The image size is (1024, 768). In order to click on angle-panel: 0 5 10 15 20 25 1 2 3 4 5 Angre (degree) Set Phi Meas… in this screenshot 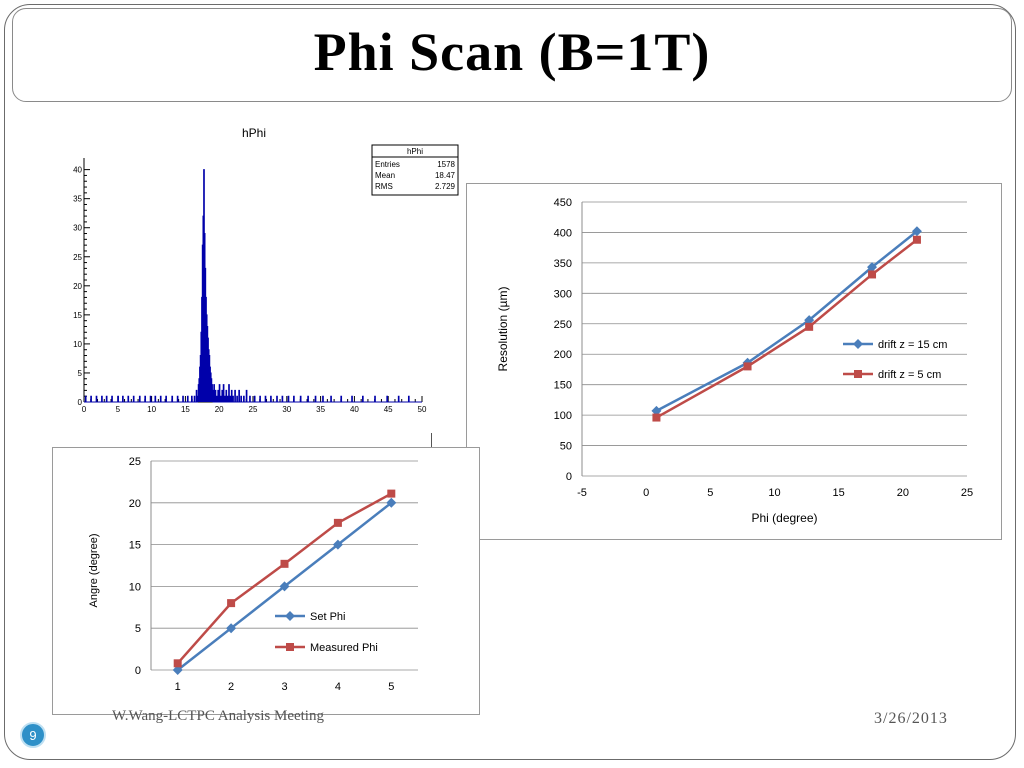, I will do `click(266, 581)`.